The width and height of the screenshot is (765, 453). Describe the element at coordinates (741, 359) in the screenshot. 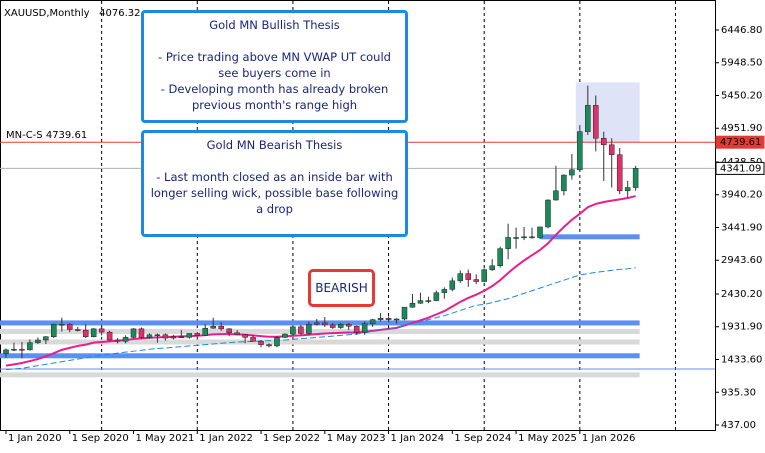

I see `y-tick-label: 1433.60` at that location.